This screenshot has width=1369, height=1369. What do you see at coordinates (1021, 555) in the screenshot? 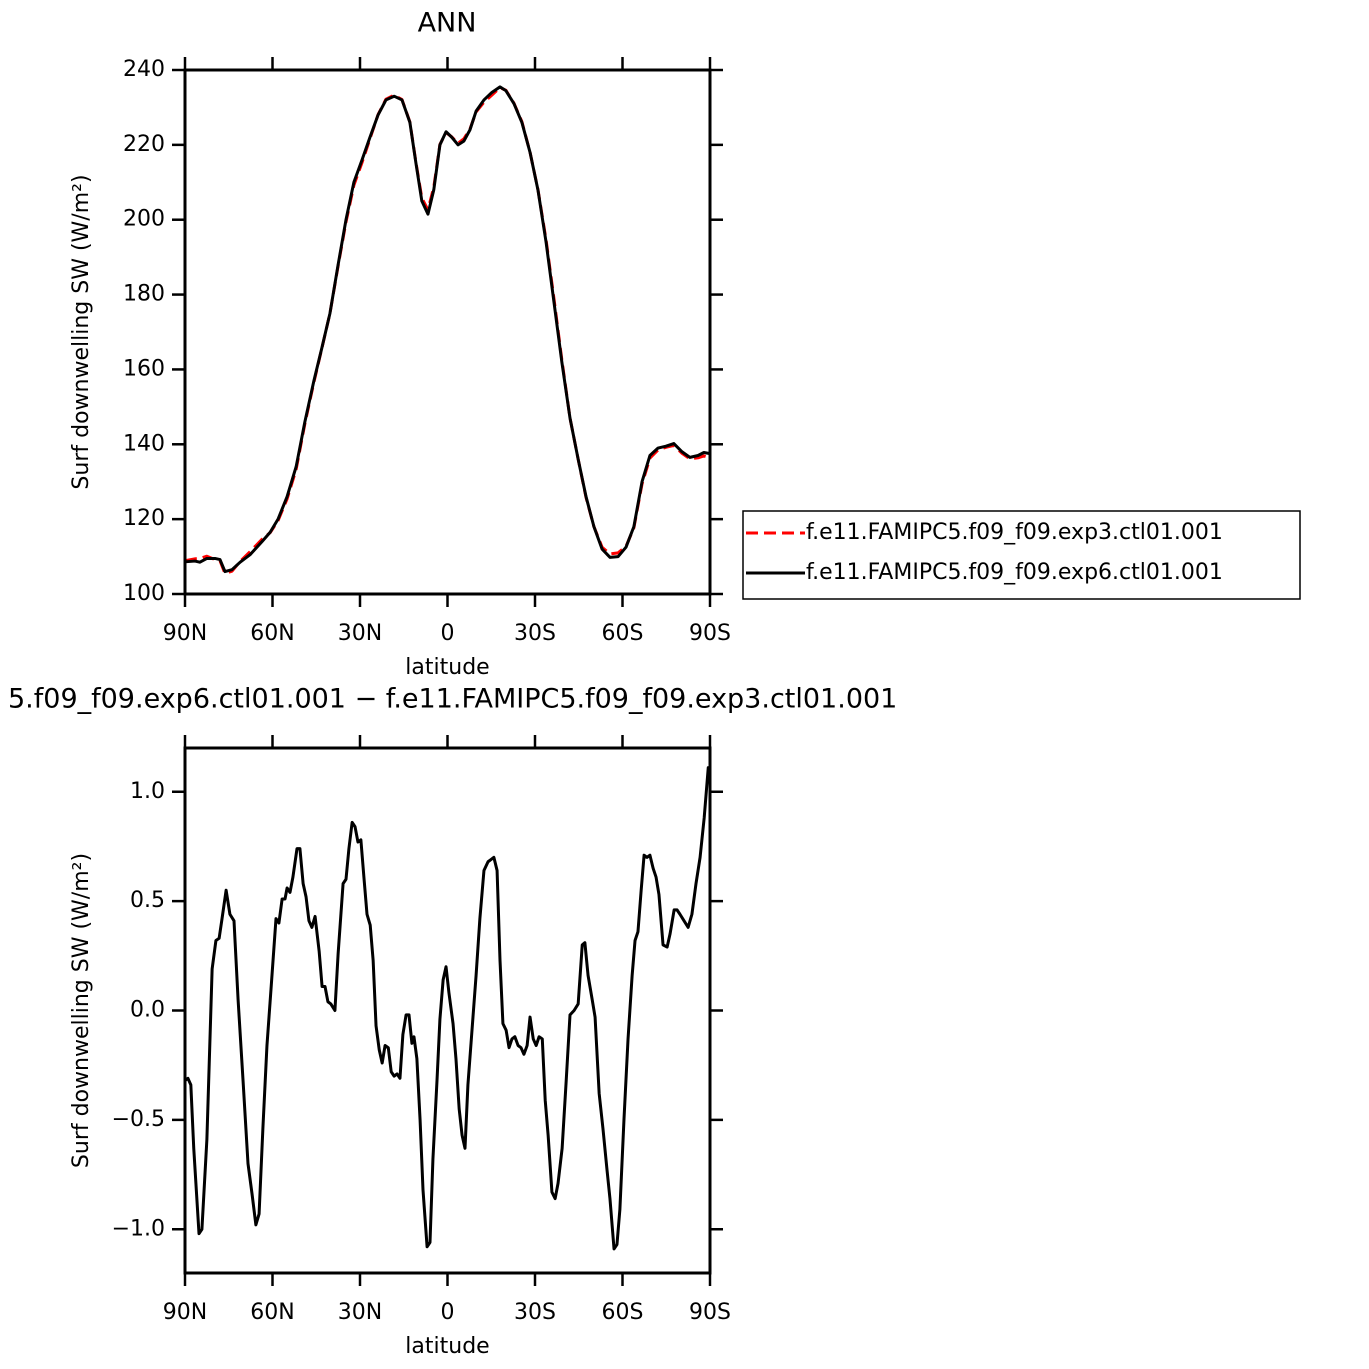
I see `legend-box` at bounding box center [1021, 555].